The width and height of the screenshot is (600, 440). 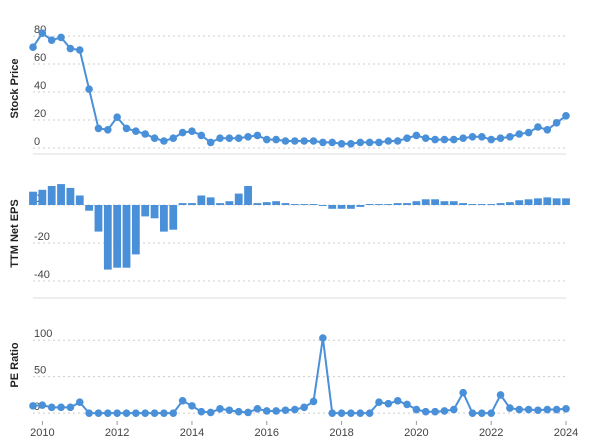 I want to click on x-tick-label: 2018, so click(x=341, y=433).